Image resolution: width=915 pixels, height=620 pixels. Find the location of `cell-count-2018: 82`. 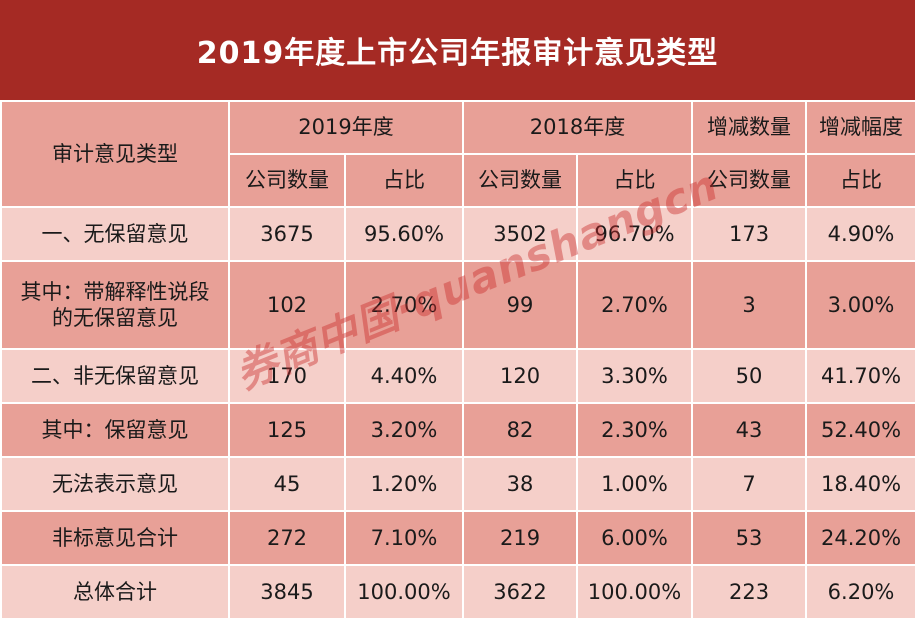

cell-count-2018: 82 is located at coordinates (520, 430).